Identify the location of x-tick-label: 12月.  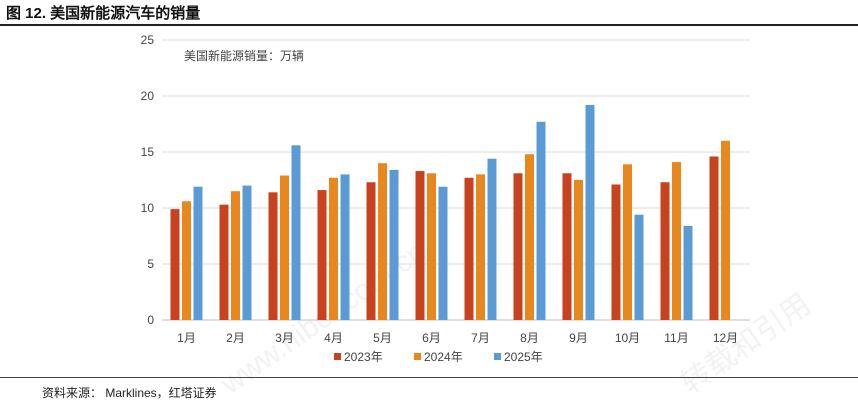
(725, 338).